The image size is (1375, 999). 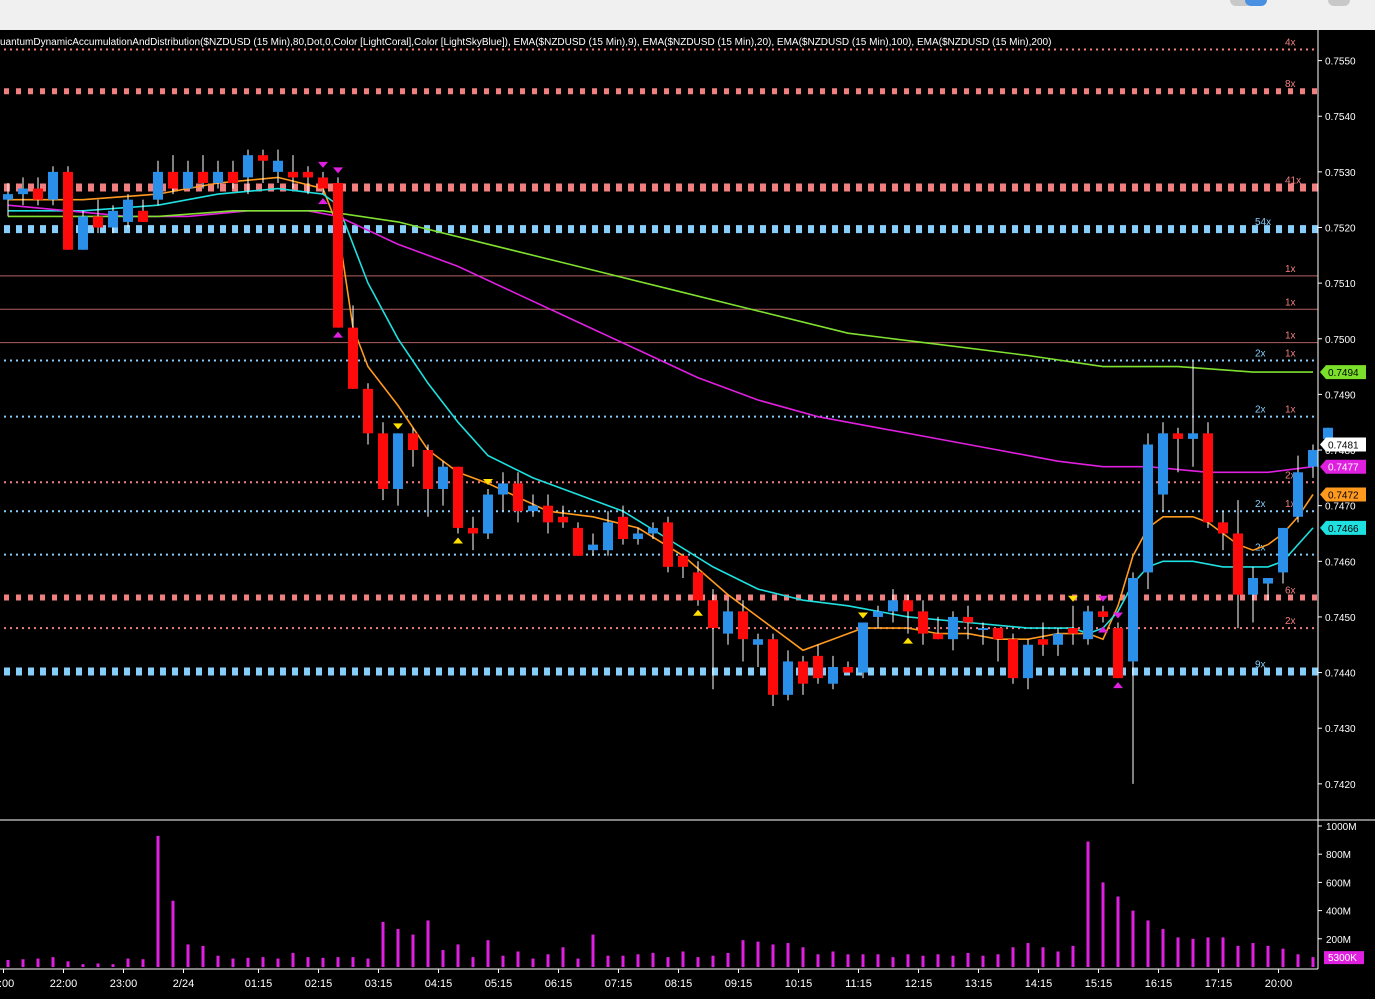 I want to click on x-tick-label: 10:15, so click(x=799, y=984).